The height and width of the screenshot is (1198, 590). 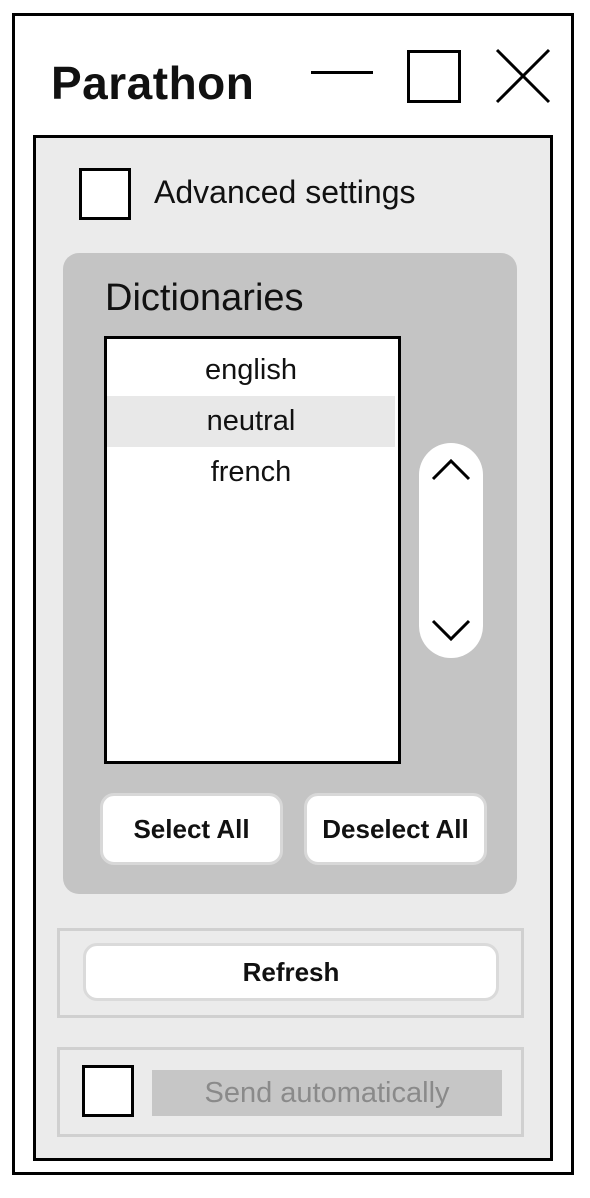 I want to click on refresh-button: Refresh, so click(x=291, y=972).